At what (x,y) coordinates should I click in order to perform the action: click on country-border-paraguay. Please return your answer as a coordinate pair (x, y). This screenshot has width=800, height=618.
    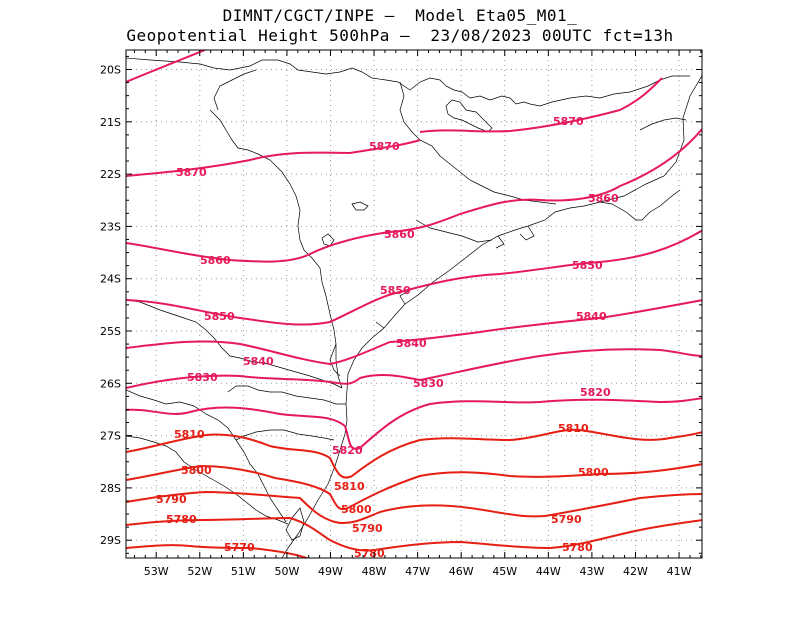
    Looking at the image, I should click on (234, 344).